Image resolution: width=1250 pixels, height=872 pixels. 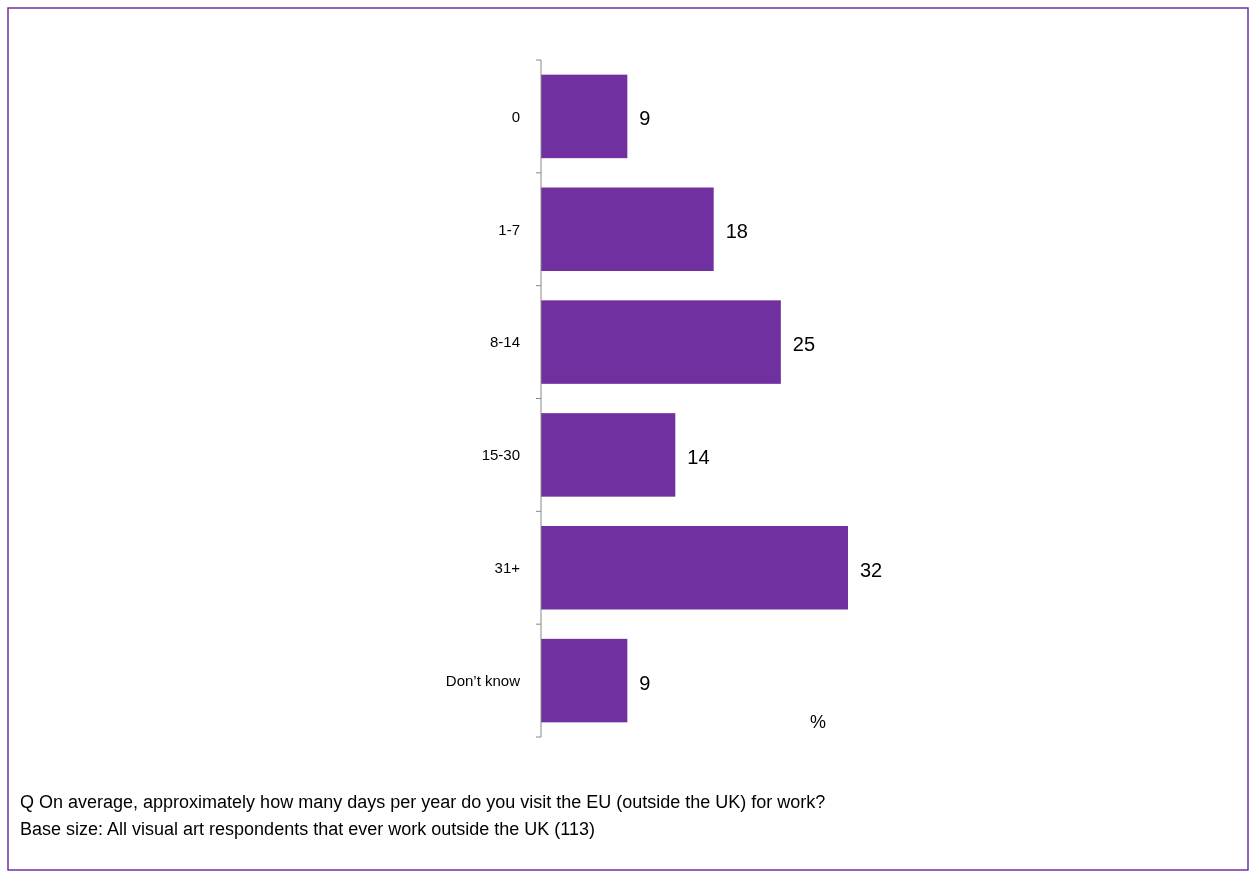 What do you see at coordinates (504, 342) in the screenshot?
I see `y-tick-label: 8-14` at bounding box center [504, 342].